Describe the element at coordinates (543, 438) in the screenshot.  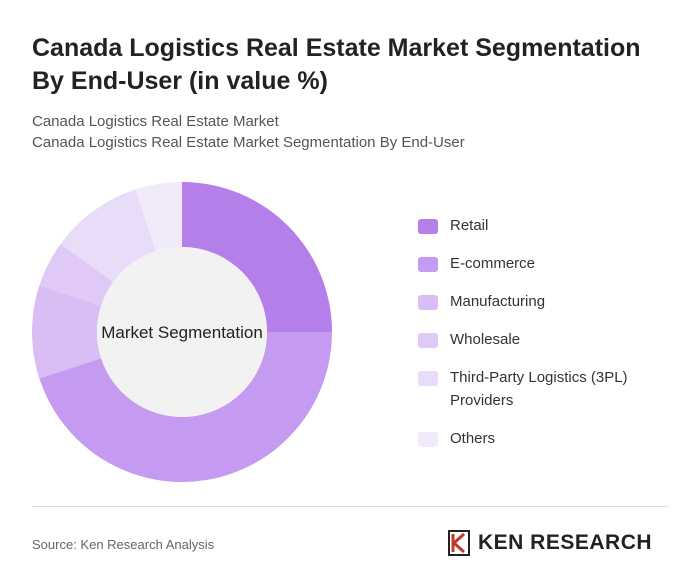
I see `legend-item: Others` at that location.